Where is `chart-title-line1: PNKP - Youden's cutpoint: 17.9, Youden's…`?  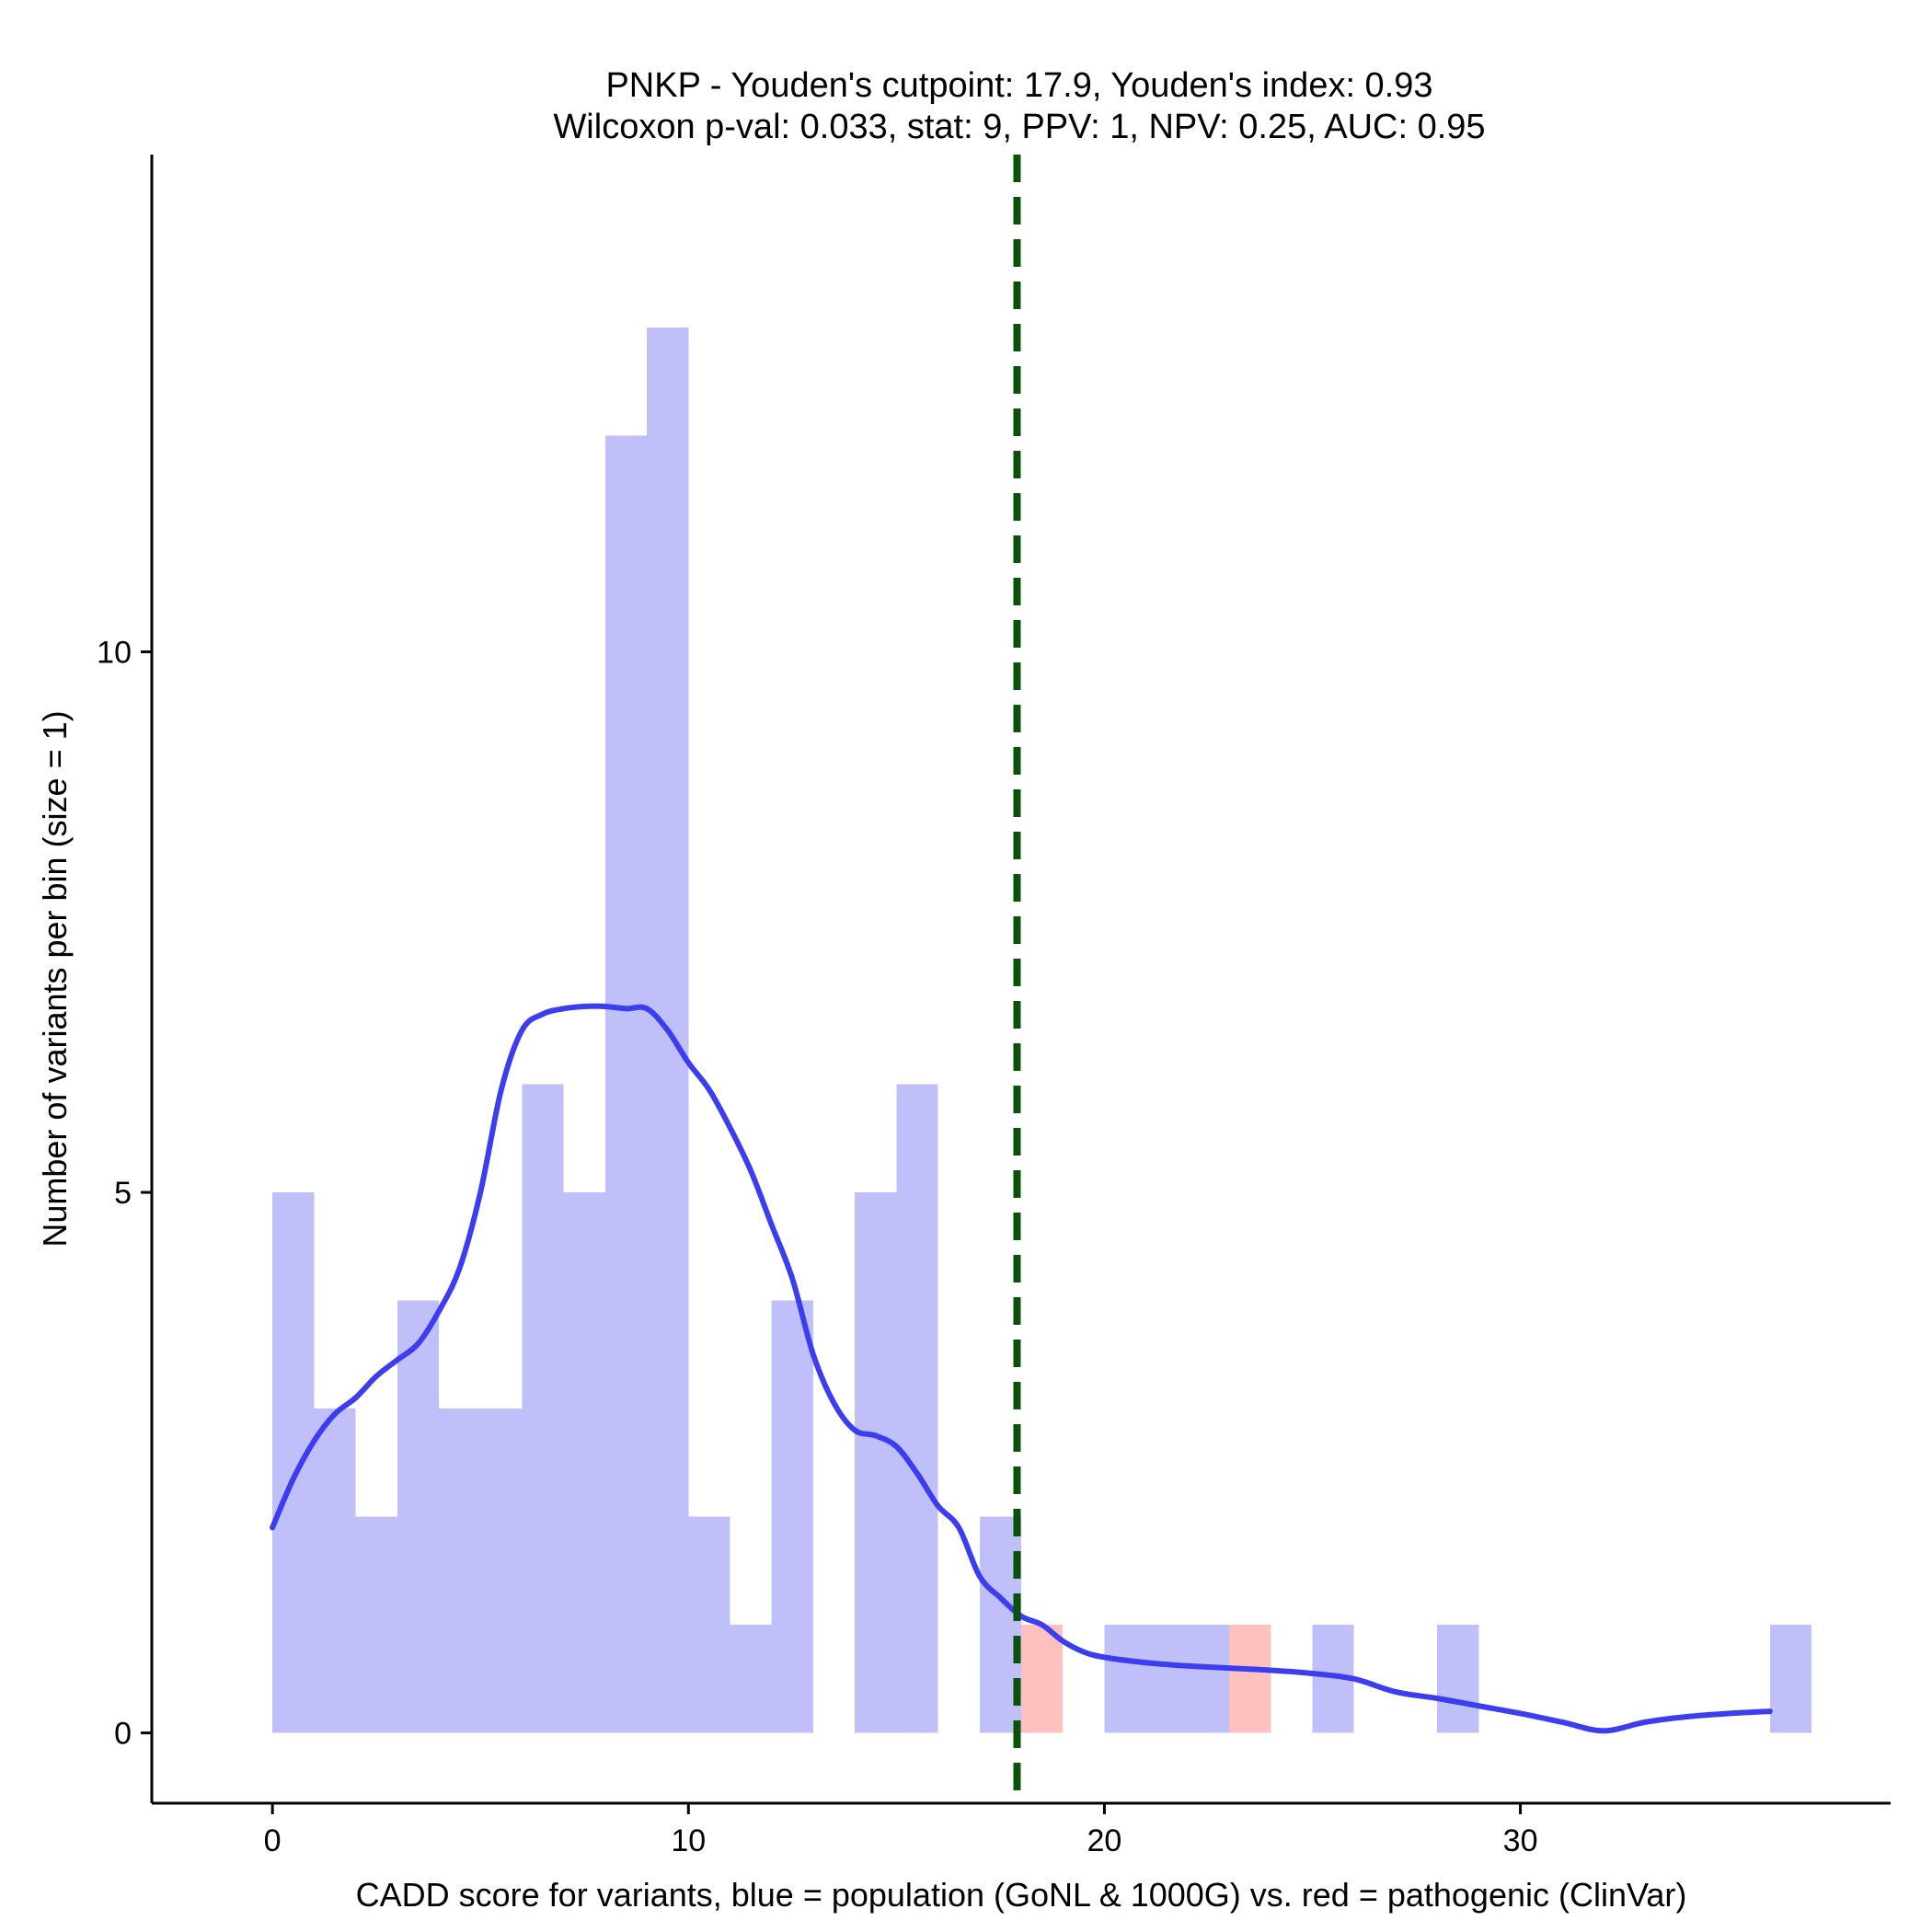
chart-title-line1: PNKP - Youden's cutpoint: 17.9, Youden's… is located at coordinates (1018, 85).